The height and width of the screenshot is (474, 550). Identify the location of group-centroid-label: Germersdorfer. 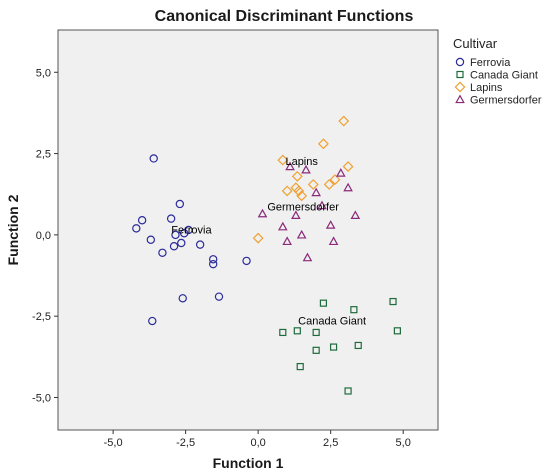
(303, 207).